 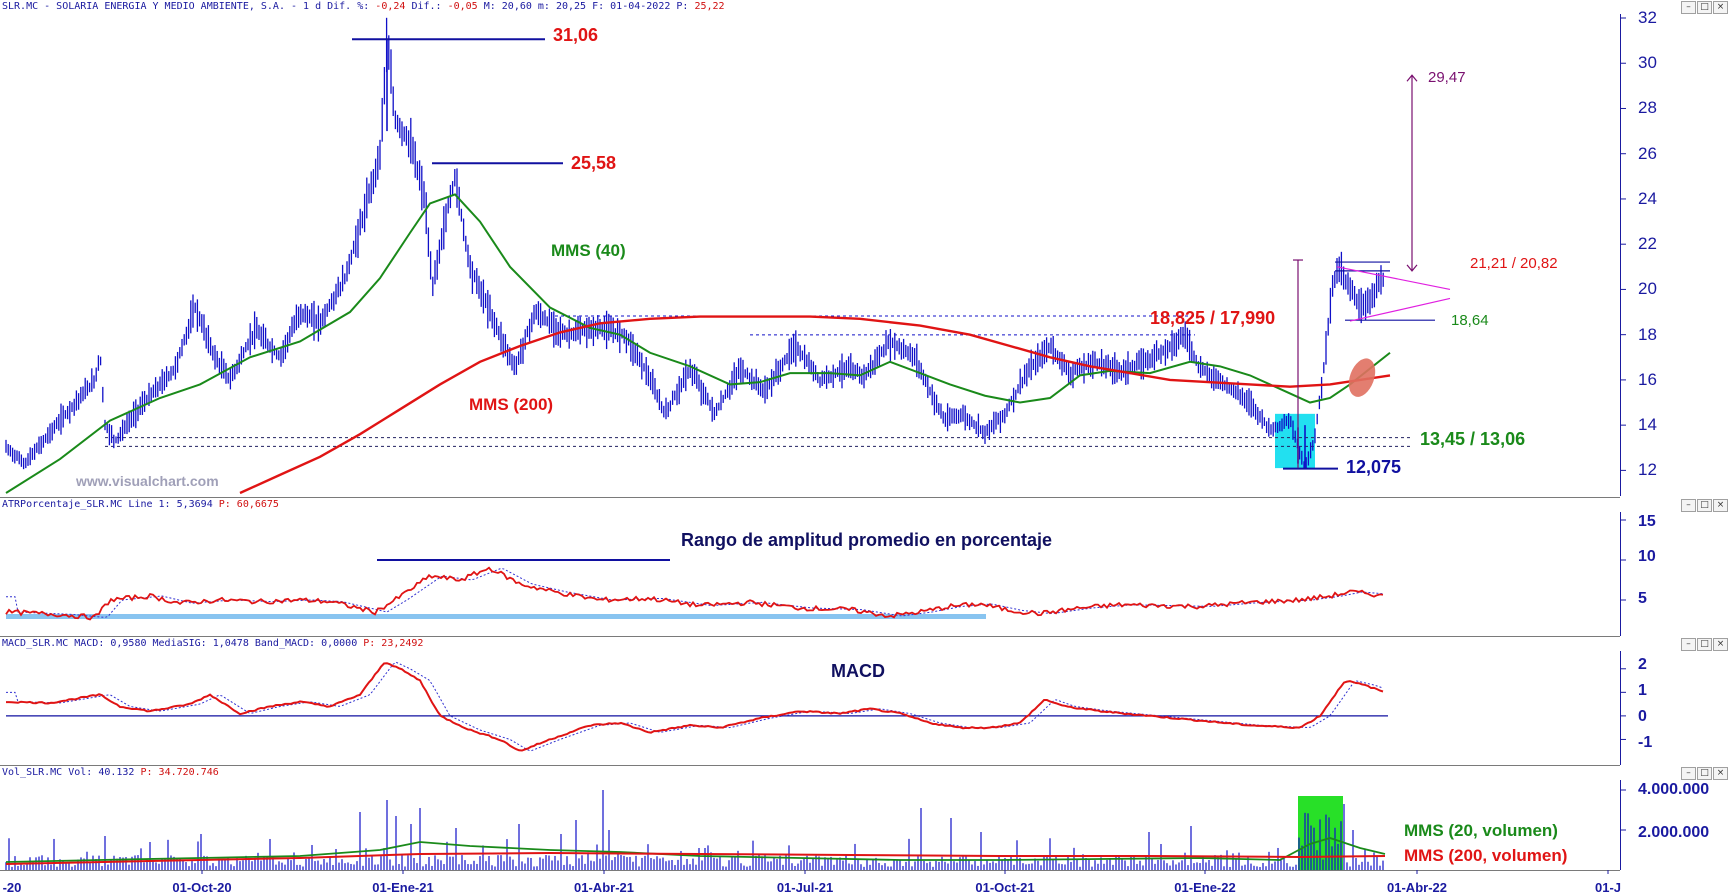 What do you see at coordinates (1412, 78) in the screenshot?
I see `target-arrow-head` at bounding box center [1412, 78].